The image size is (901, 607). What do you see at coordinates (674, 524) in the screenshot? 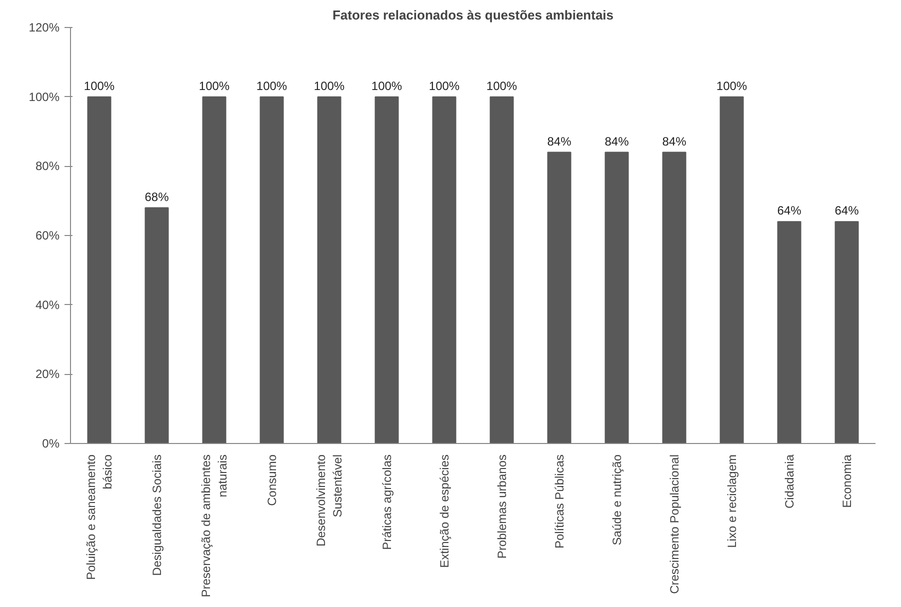
I see `x-tick-label: Crescimento Populacional` at bounding box center [674, 524].